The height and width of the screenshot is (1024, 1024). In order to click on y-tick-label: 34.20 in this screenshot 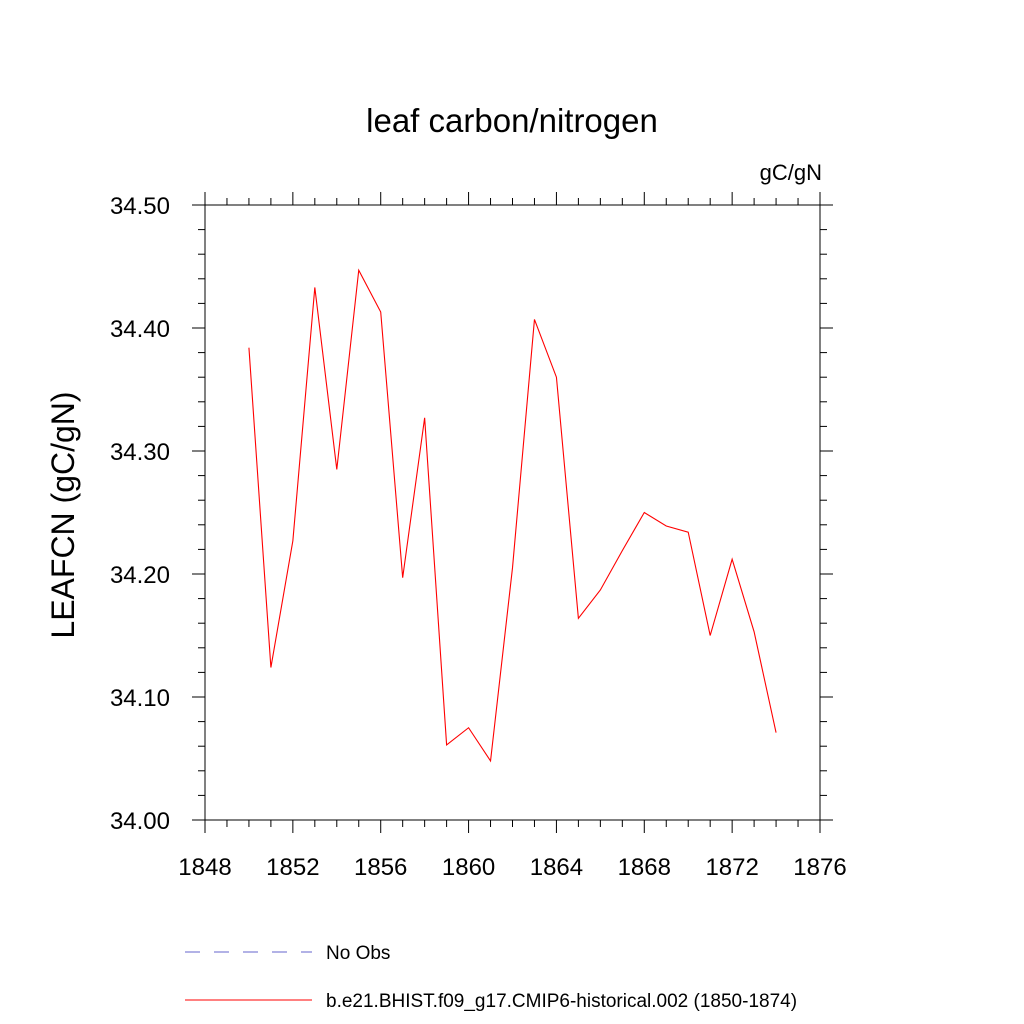, I will do `click(140, 575)`.